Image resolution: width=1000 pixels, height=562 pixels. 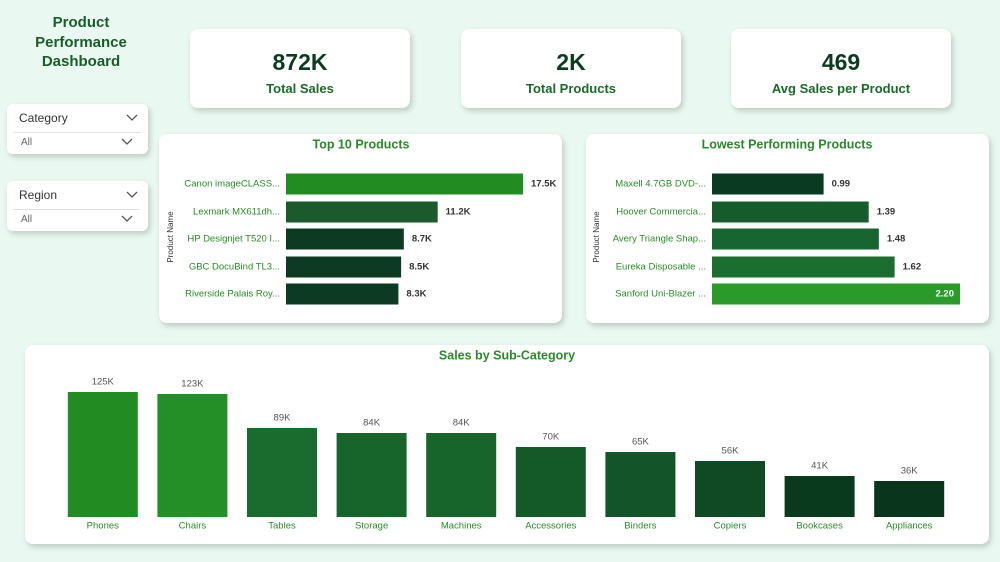 I want to click on x-tick-label: Bookcases, so click(x=819, y=526).